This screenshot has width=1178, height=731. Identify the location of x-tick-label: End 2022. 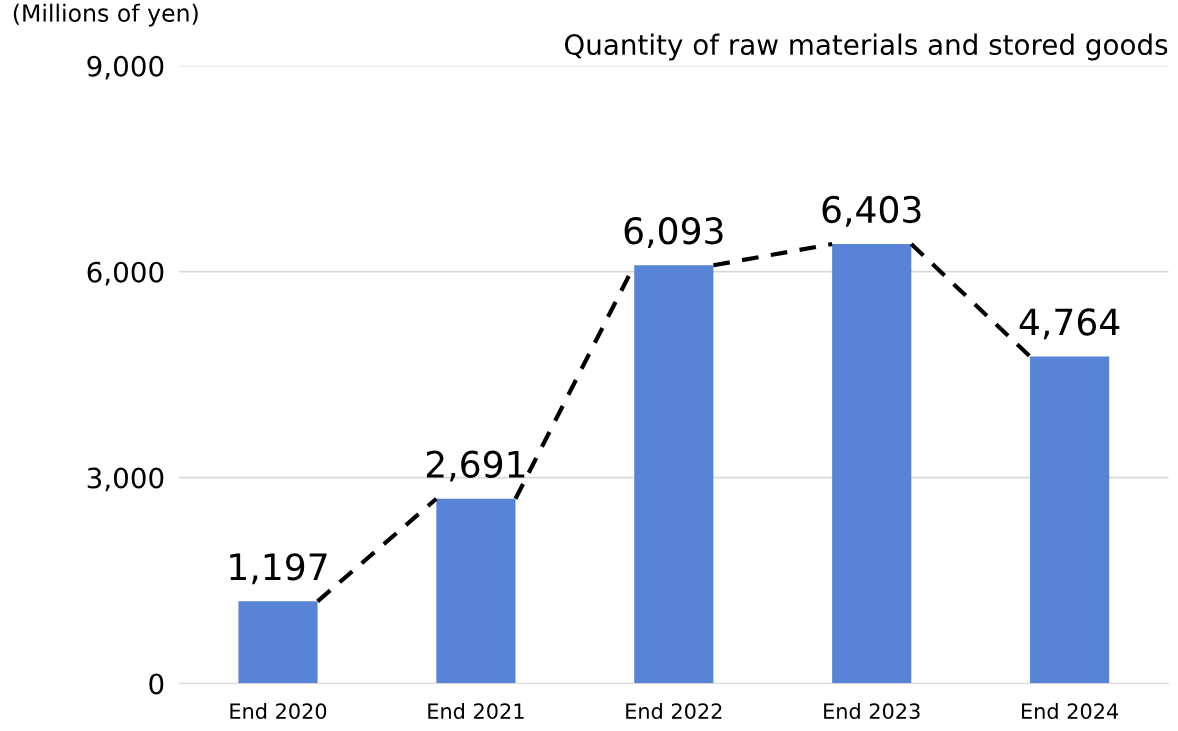
(674, 711).